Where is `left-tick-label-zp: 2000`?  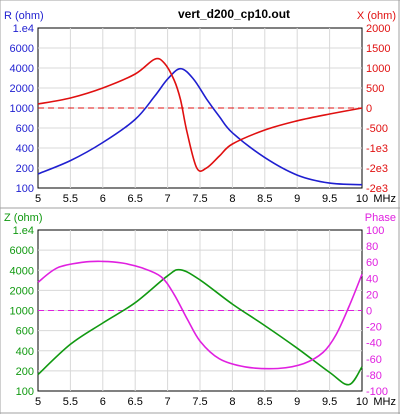 left-tick-label-zp: 2000 is located at coordinates (22, 291).